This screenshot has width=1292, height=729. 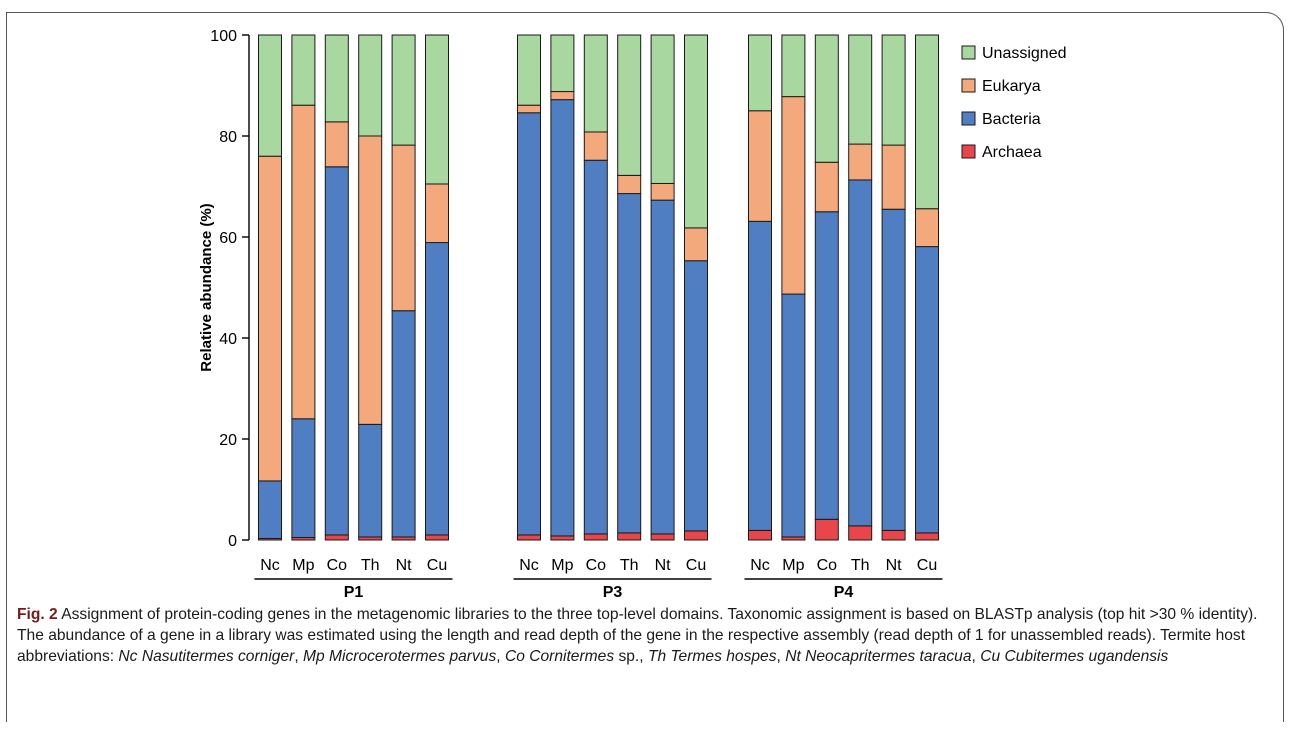 I want to click on legend: Unassigned Eukarya Bacteria Archaea, so click(x=1014, y=103).